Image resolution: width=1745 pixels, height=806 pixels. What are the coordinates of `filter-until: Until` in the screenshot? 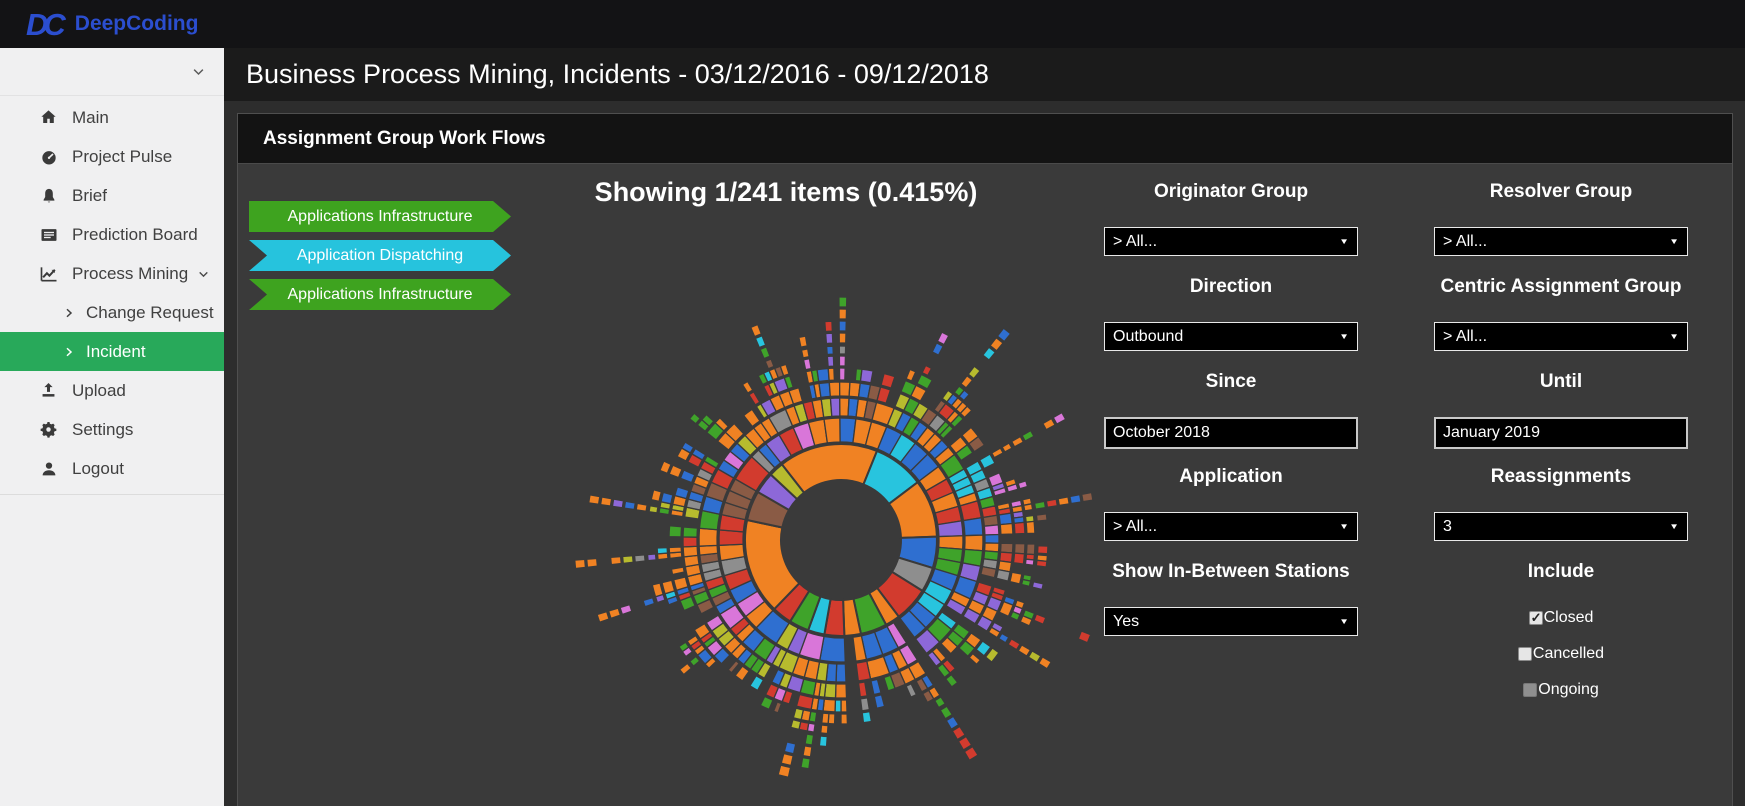 It's located at (1561, 401).